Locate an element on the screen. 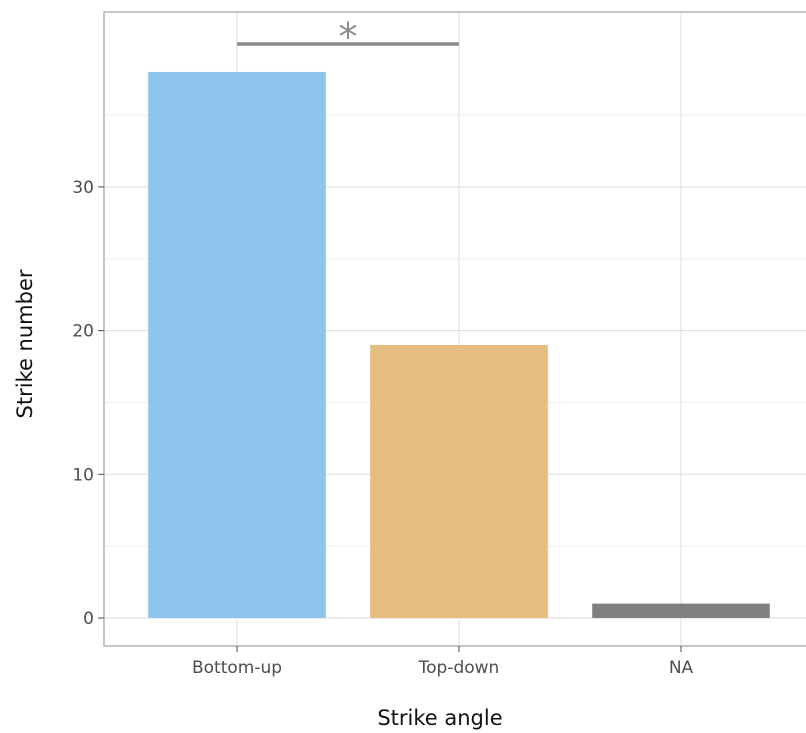 This screenshot has width=806, height=733. x-tick-label: NA is located at coordinates (681, 668).